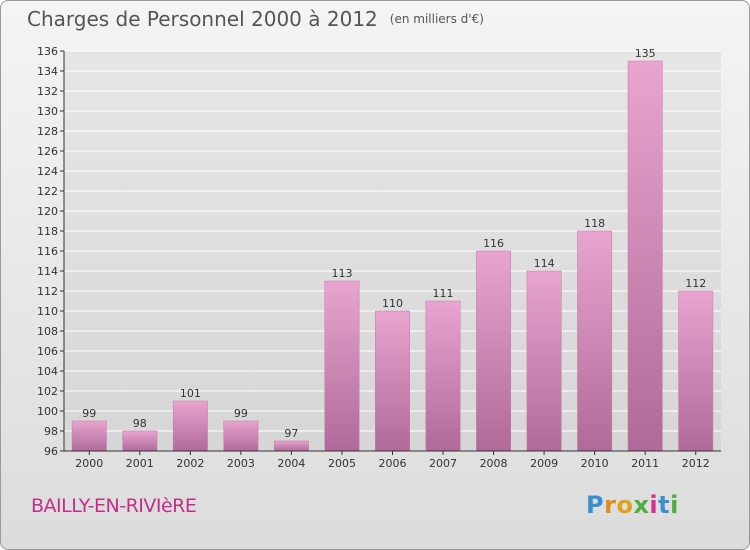 Image resolution: width=750 pixels, height=550 pixels. Describe the element at coordinates (443, 376) in the screenshot. I see `bar-2007` at that location.